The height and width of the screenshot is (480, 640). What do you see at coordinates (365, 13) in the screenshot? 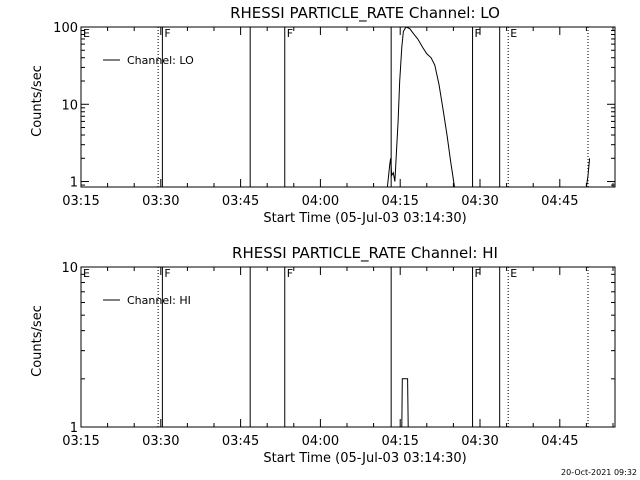
I see `chart-title: RHESSI PARTICLE_RATE Channel: LO` at bounding box center [365, 13].